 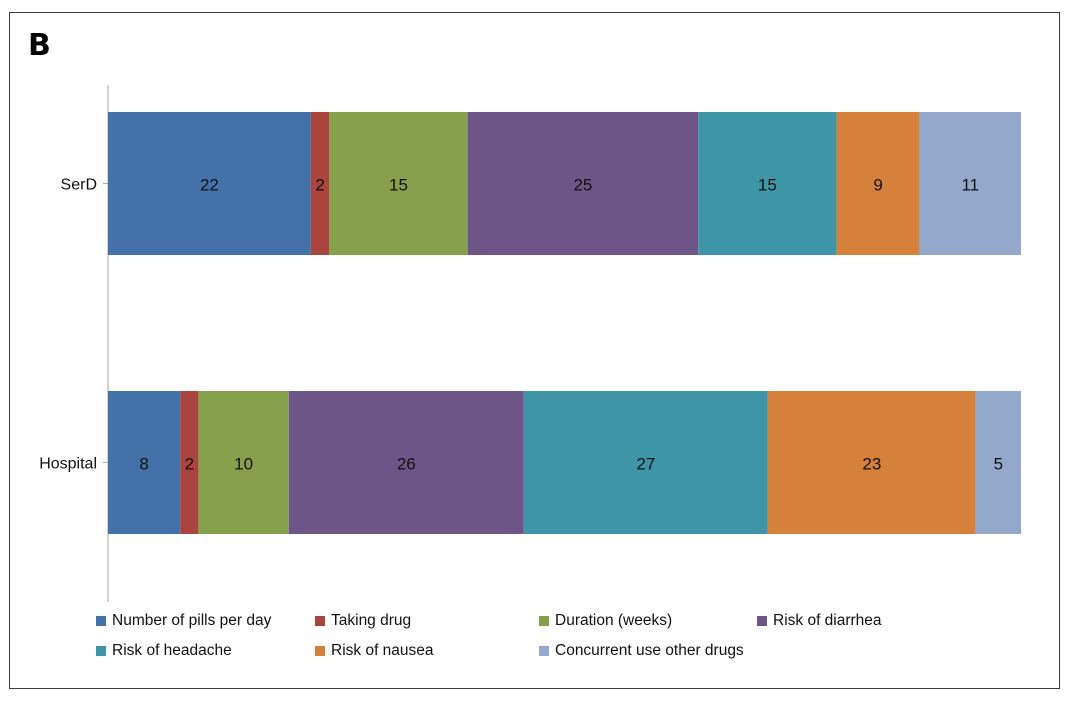 I want to click on legend-item: Risk of headache, so click(x=164, y=651).